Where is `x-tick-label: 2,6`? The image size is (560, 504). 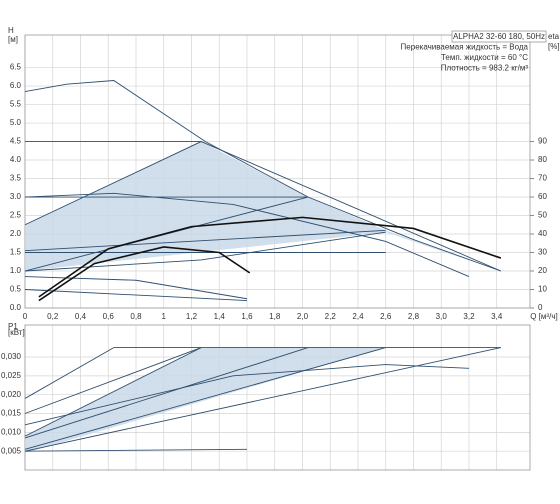 x-tick-label: 2,6 is located at coordinates (386, 316).